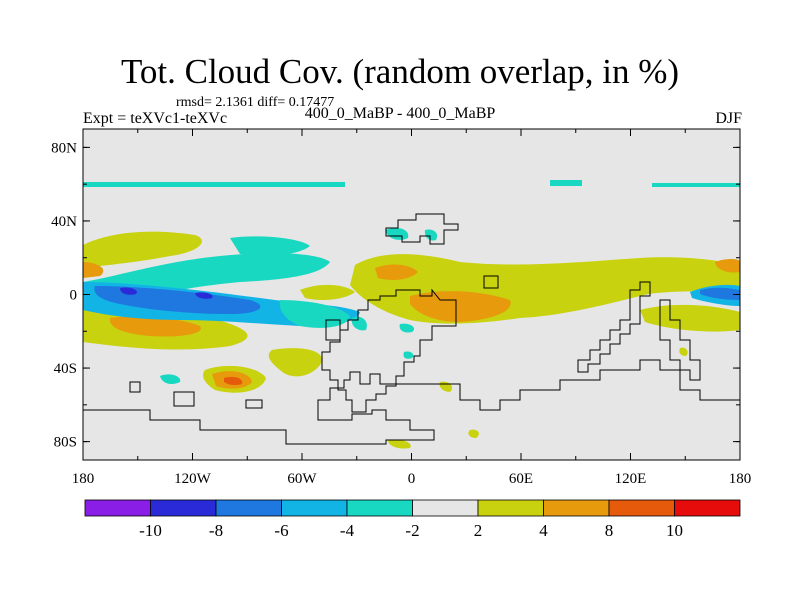 The width and height of the screenshot is (800, 600). What do you see at coordinates (150, 530) in the screenshot?
I see `colorbar-label: -10` at bounding box center [150, 530].